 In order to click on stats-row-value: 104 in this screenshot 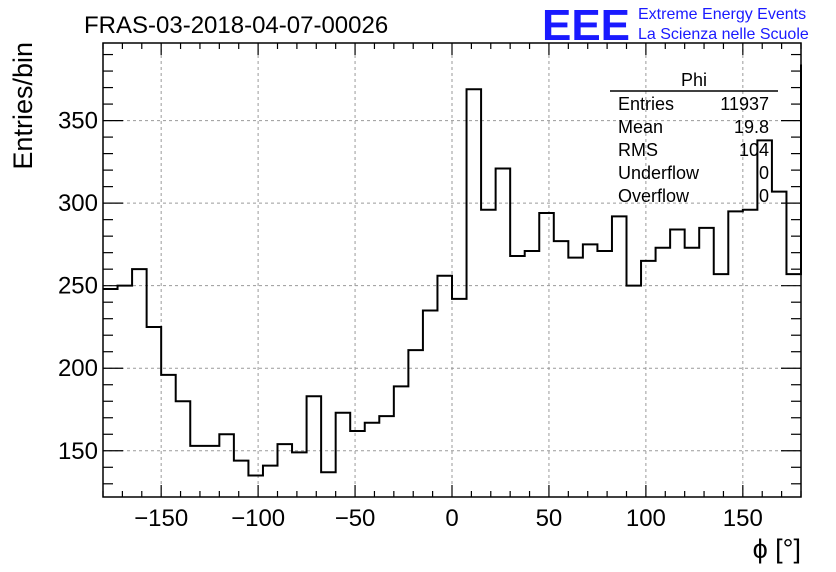, I will do `click(754, 150)`.